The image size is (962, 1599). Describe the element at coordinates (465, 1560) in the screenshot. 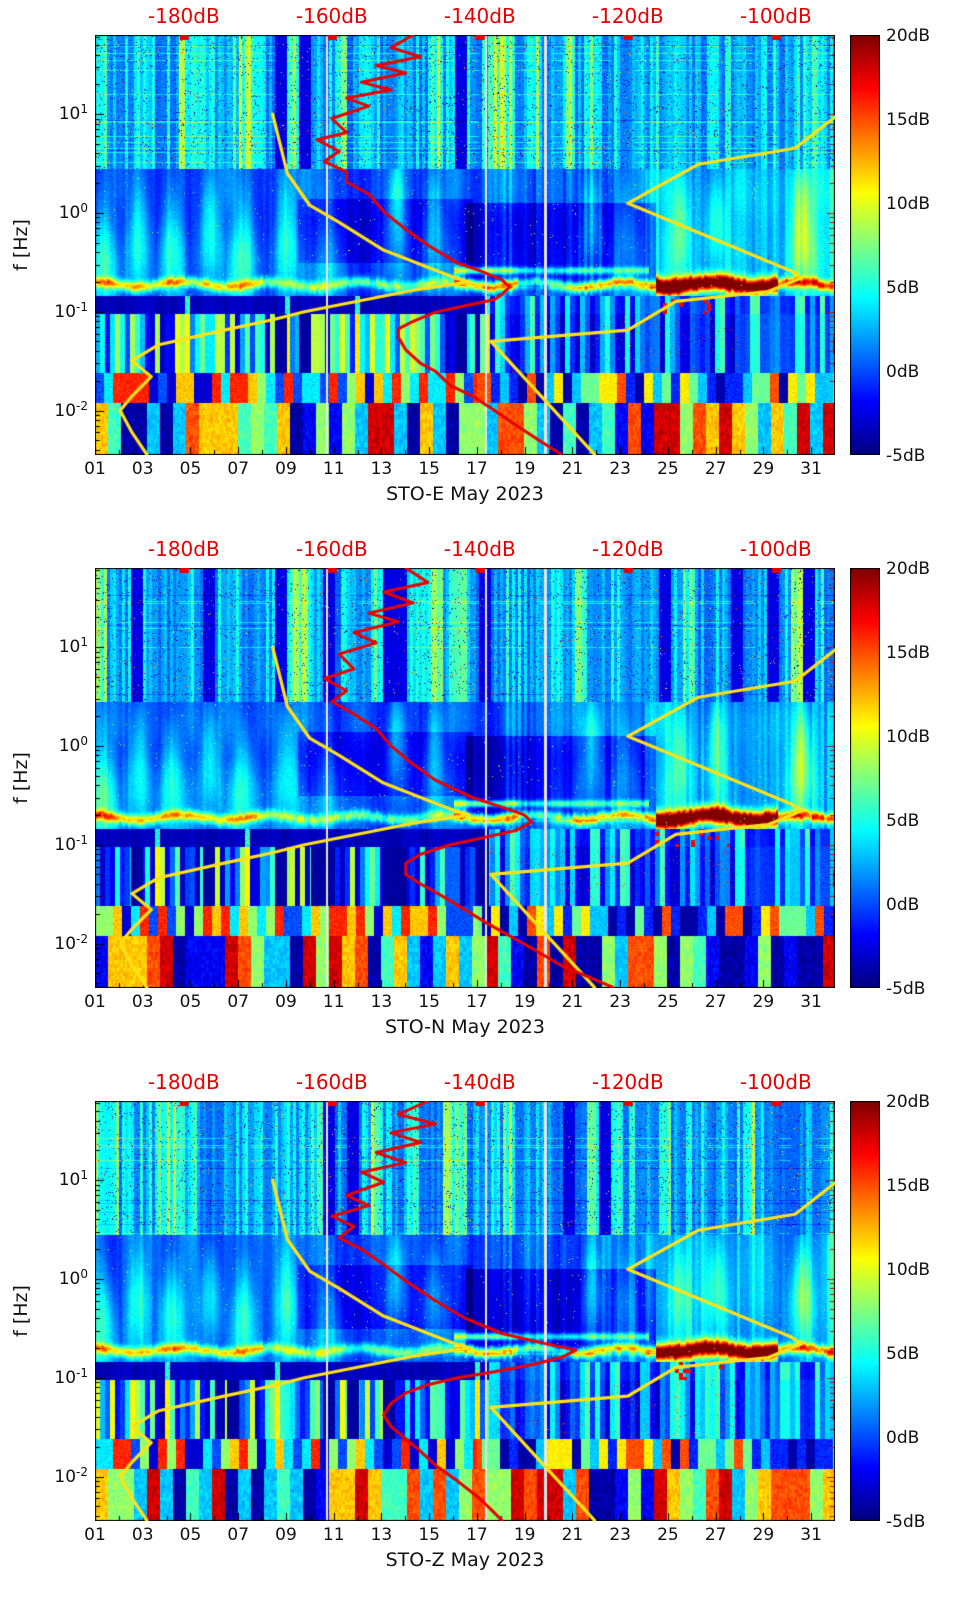

I see `panel-title: STO-Z May 2023` at that location.